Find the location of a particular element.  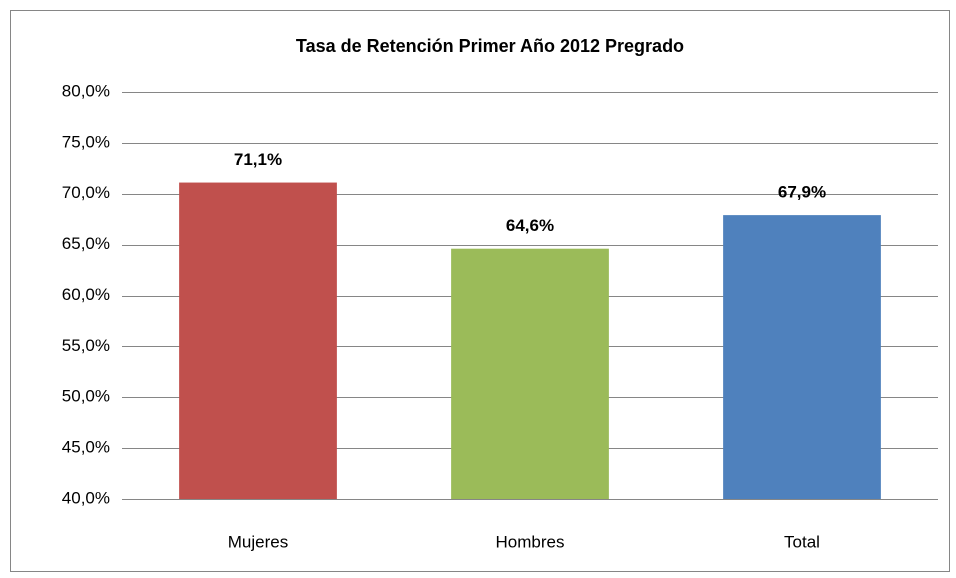

y-tick-label: 45,0% is located at coordinates (86, 447).